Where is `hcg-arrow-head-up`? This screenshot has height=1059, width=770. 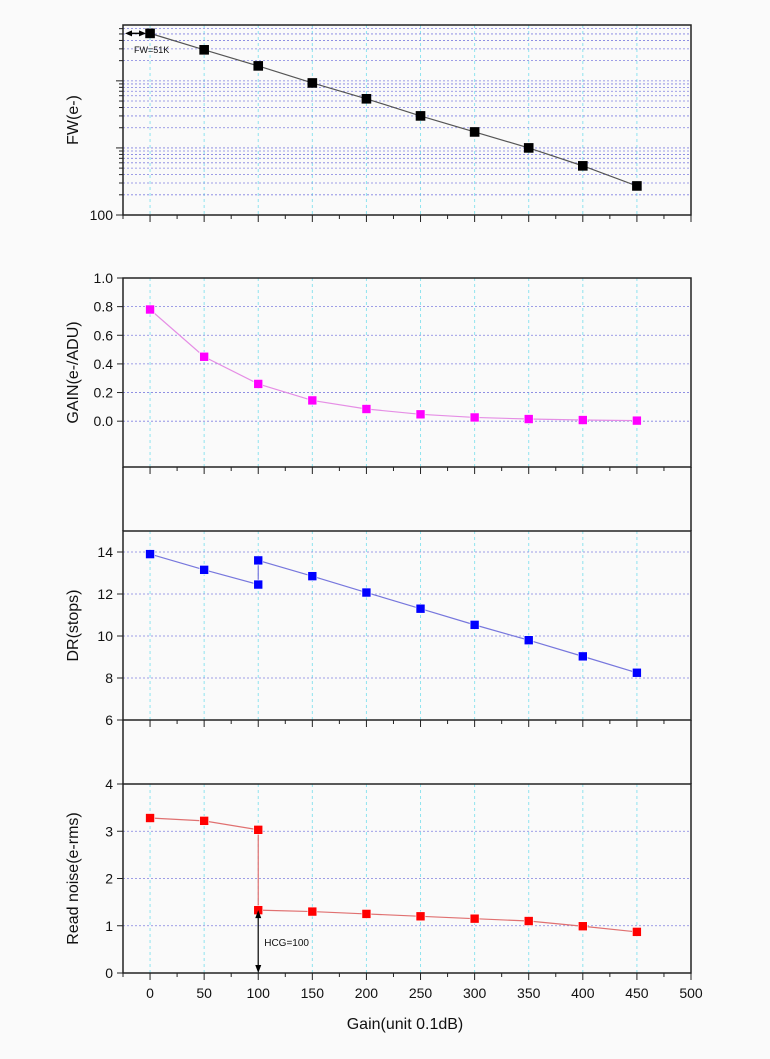 hcg-arrow-head-up is located at coordinates (258, 914).